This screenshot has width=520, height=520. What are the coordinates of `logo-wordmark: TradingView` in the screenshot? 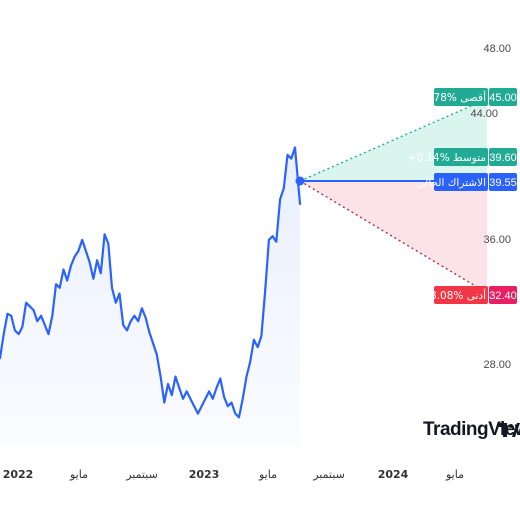 It's located at (471, 429).